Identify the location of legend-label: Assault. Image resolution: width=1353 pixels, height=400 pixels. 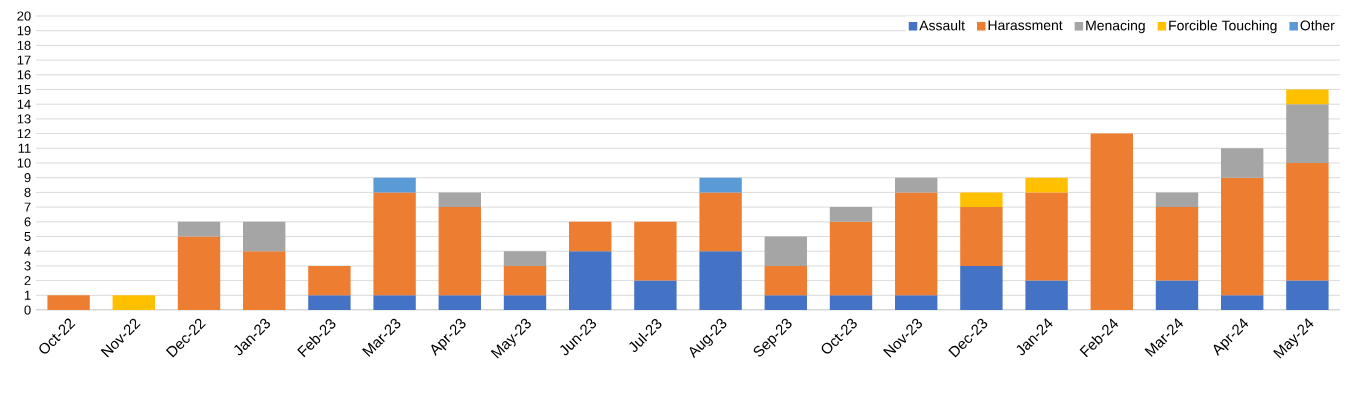
(942, 25).